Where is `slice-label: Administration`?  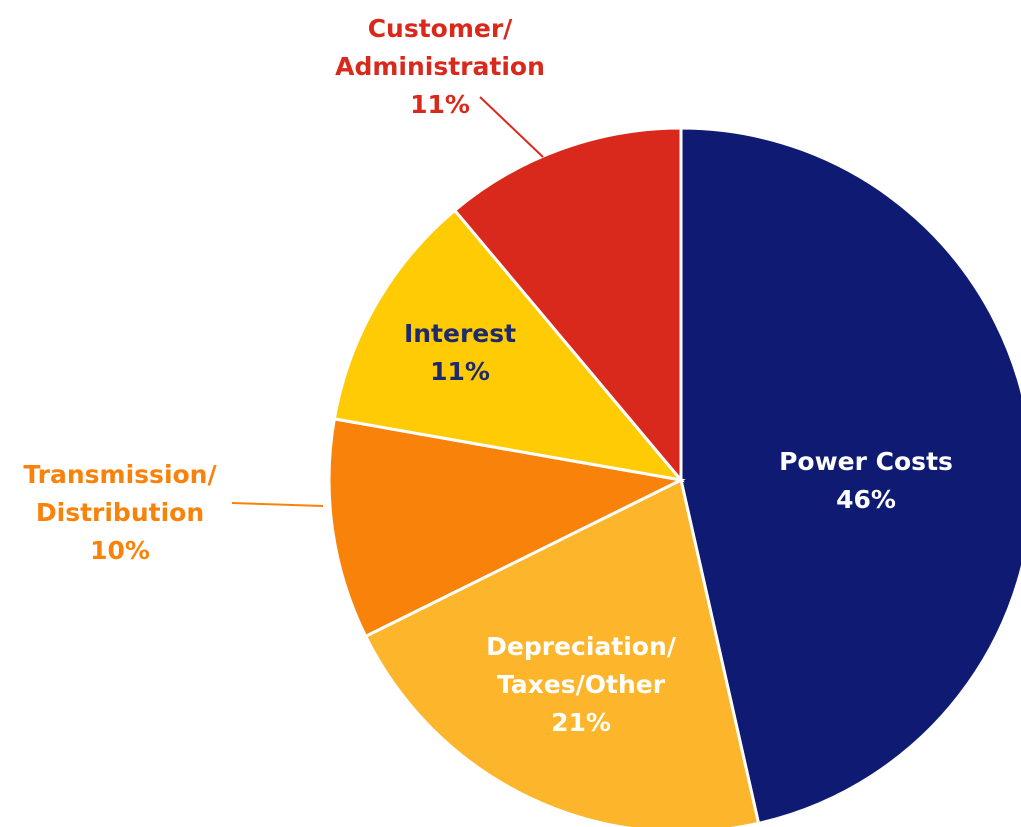 slice-label: Administration is located at coordinates (440, 66).